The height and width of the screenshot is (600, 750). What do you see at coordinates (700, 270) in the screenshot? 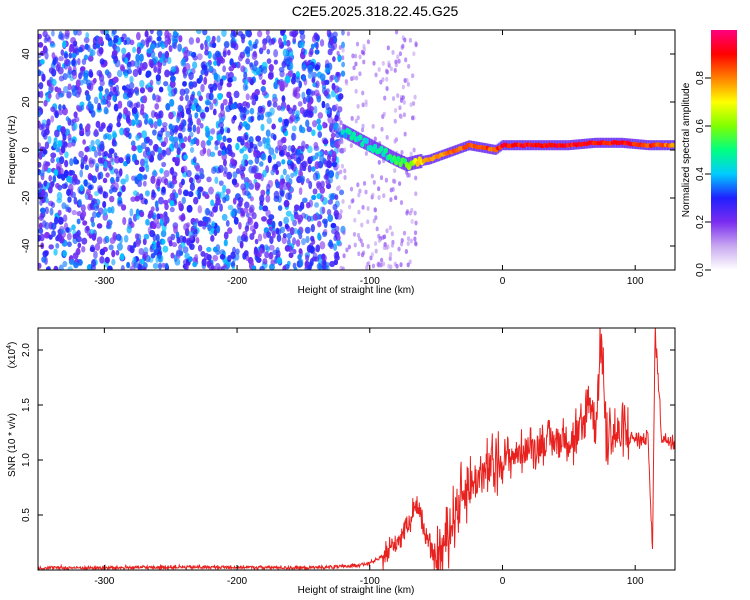
I see `colorbar-tick-label: 0.0` at bounding box center [700, 270].